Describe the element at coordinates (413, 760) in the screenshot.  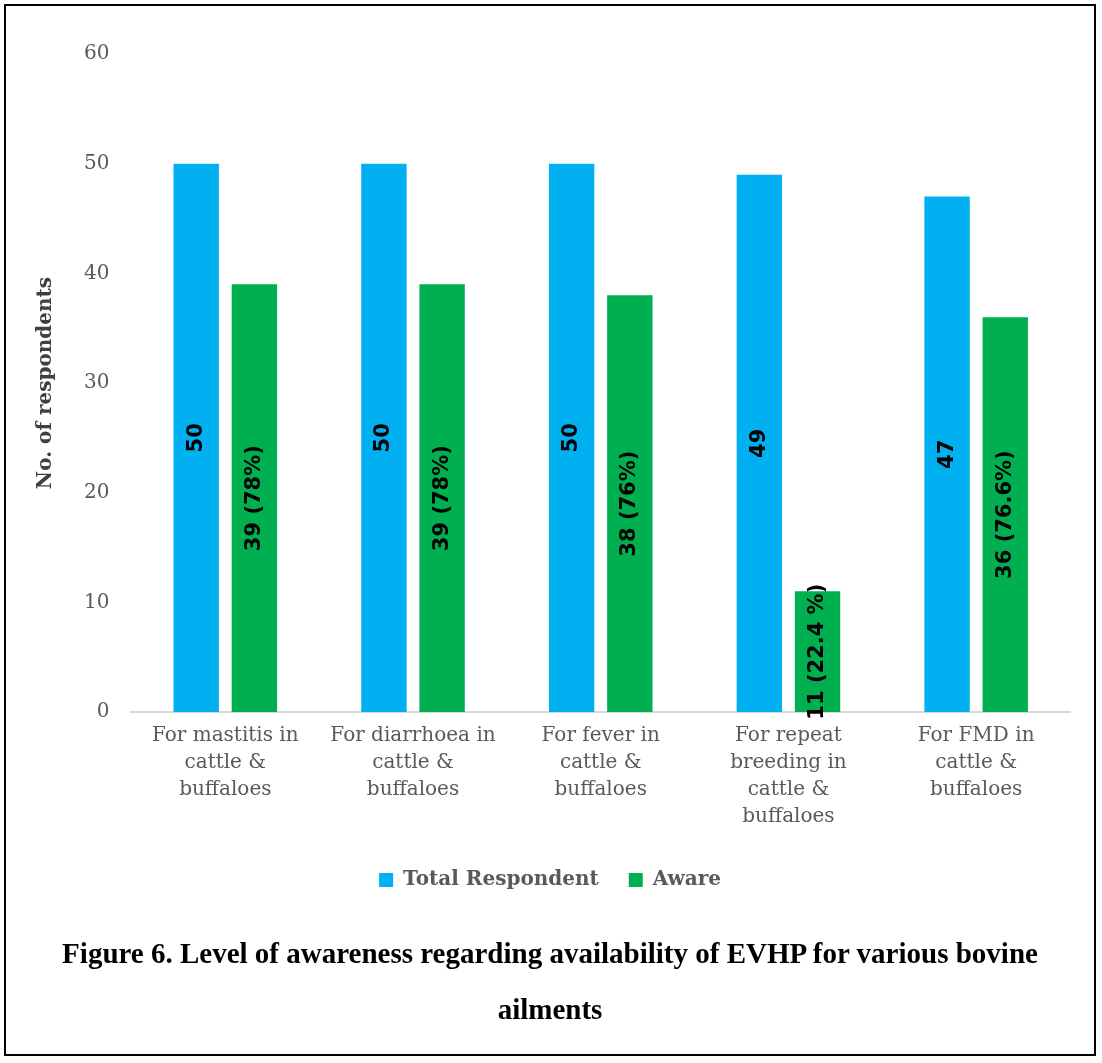
I see `x-tick-label: For diarrhoea in cattle & buffaloes` at that location.